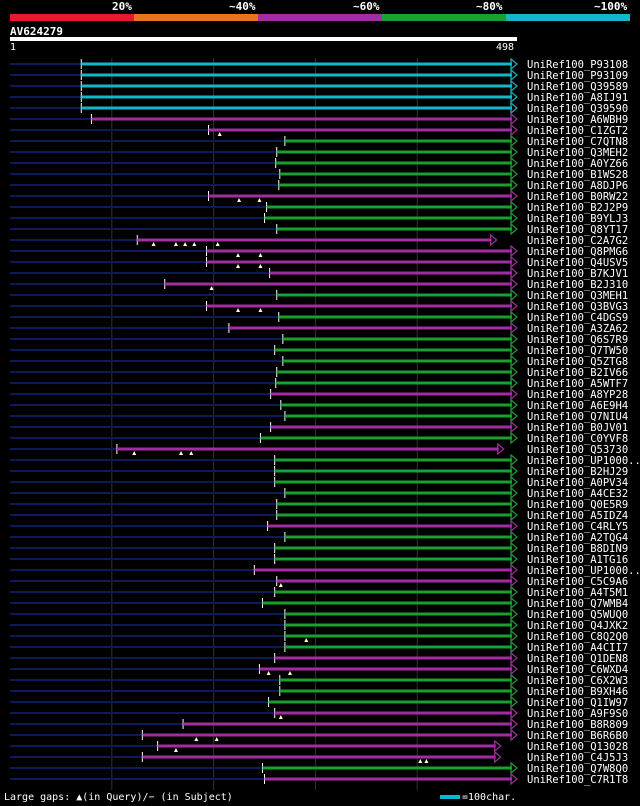 This screenshot has height=806, width=640. I want to click on hit-row: UniRef100_A6WBH9, so click(319, 119).